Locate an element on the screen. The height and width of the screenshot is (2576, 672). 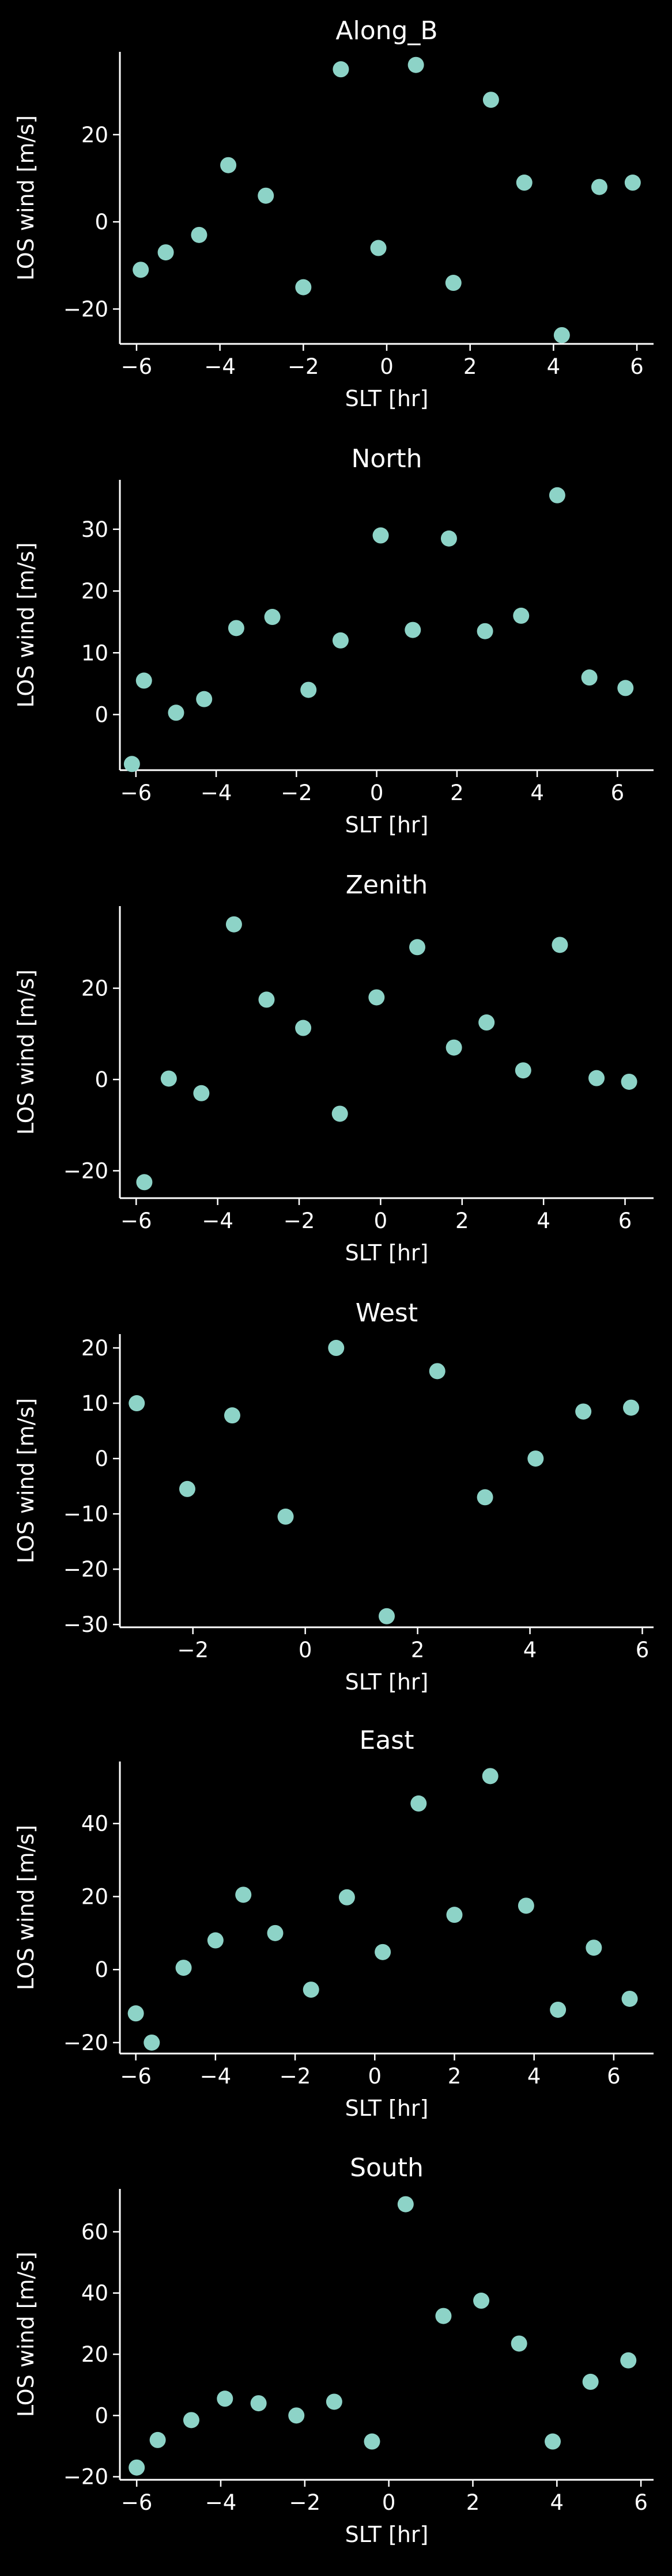
y-tick-label: −30 is located at coordinates (86, 1624).